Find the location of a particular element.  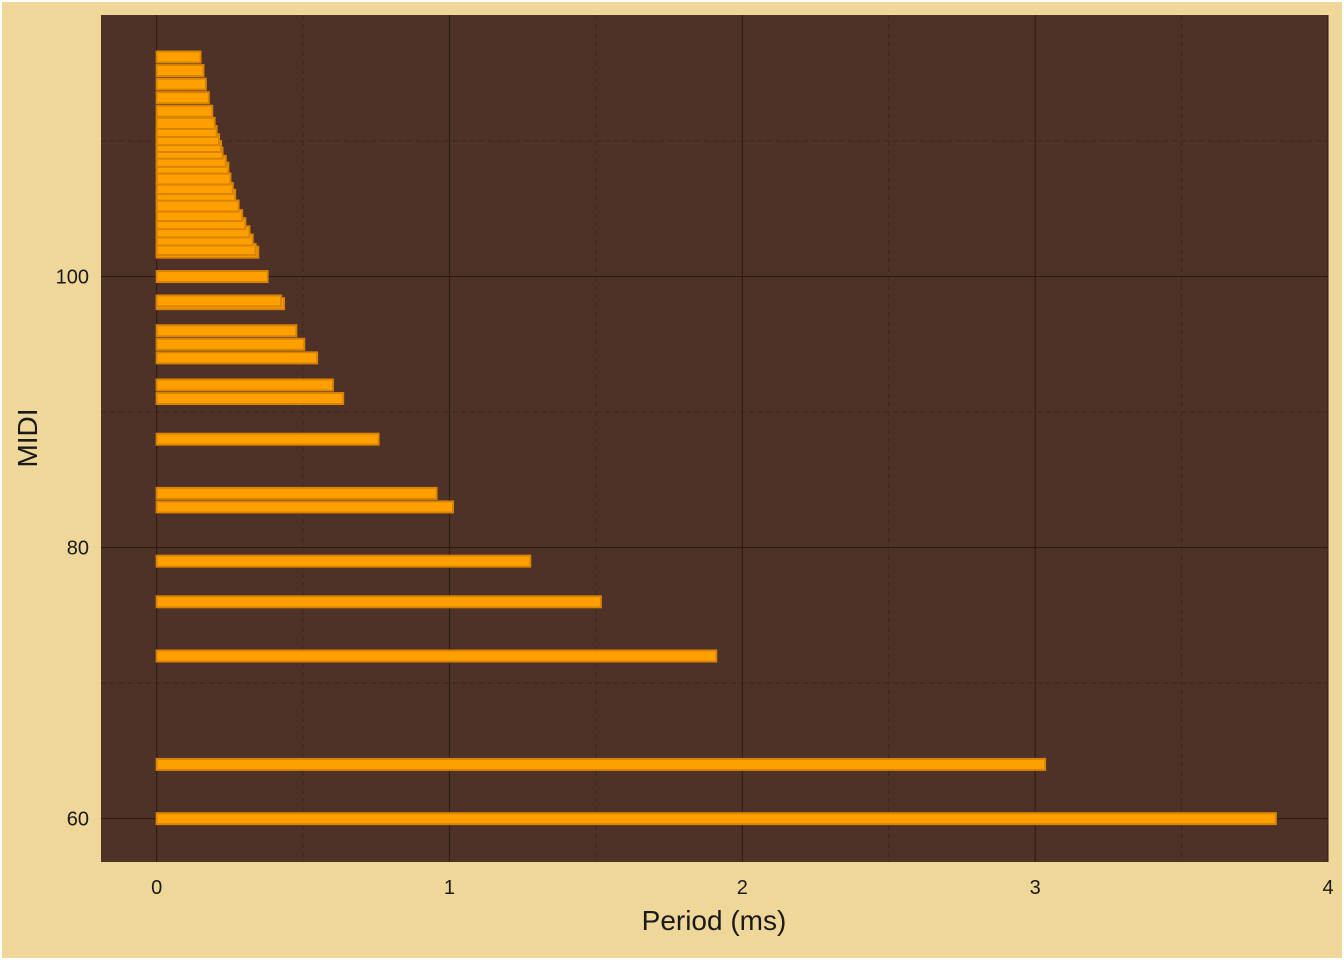

x-axis-ticks: 0 1 2 3 4 is located at coordinates (742, 888).